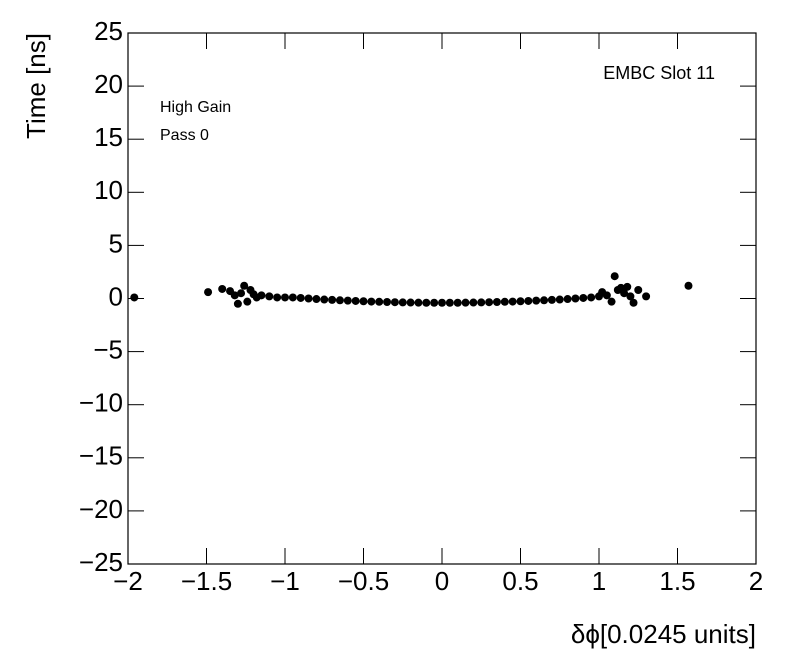 This screenshot has width=796, height=672. I want to click on y-tick-label: 20, so click(108, 84).